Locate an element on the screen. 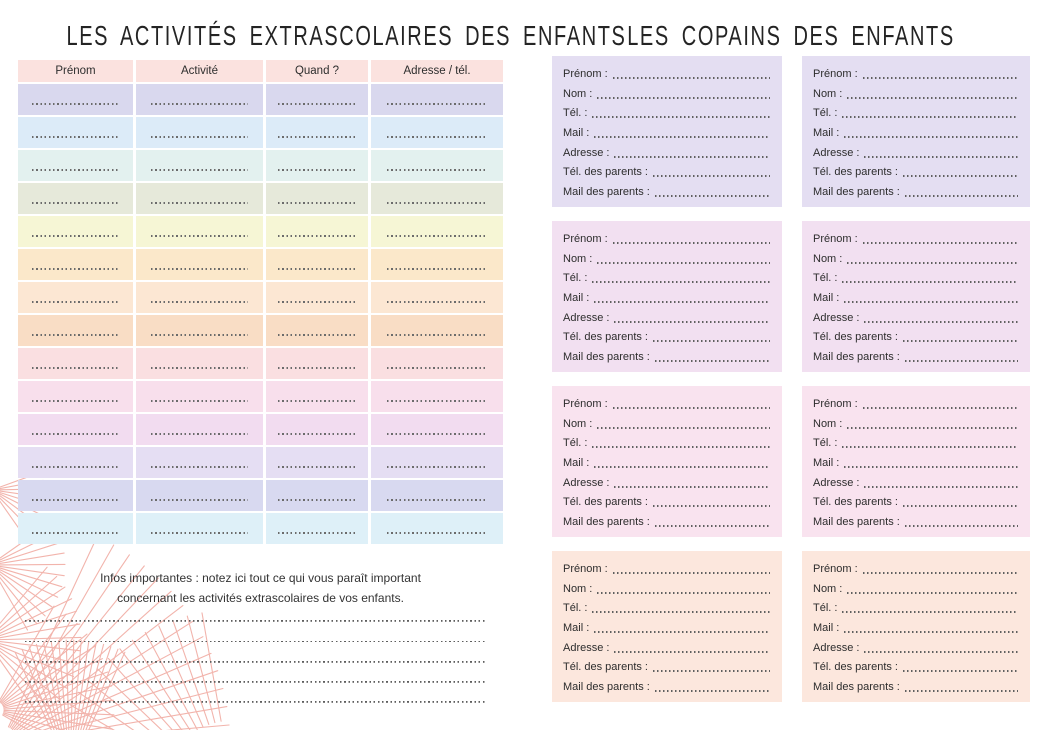 The image size is (1054, 730). column-header: Quand ? is located at coordinates (317, 71).